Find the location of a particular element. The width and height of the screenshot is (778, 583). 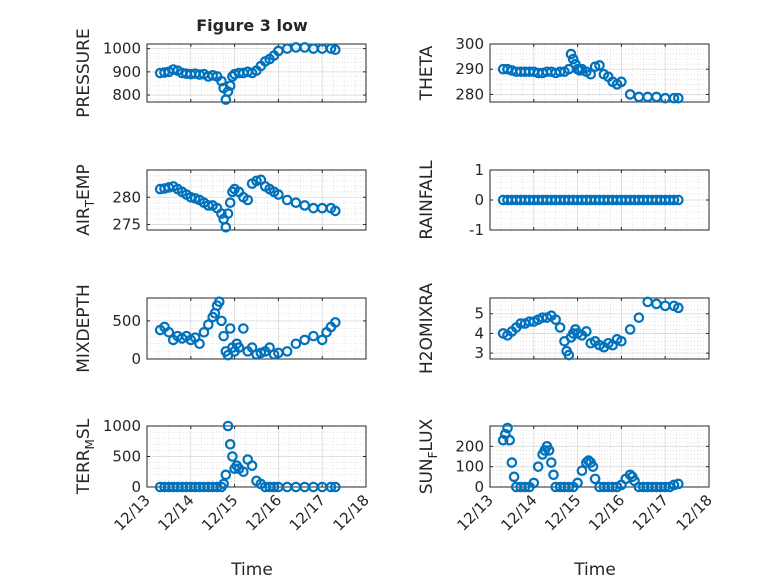

y-tick-label: 3 is located at coordinates (479, 353).